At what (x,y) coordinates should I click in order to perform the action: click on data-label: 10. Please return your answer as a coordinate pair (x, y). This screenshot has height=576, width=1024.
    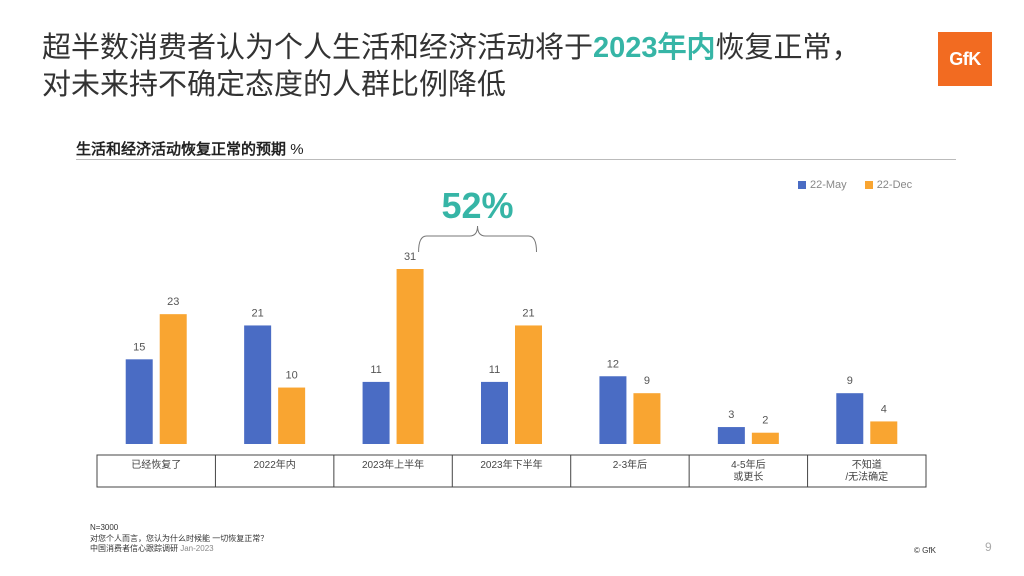
    Looking at the image, I should click on (292, 376).